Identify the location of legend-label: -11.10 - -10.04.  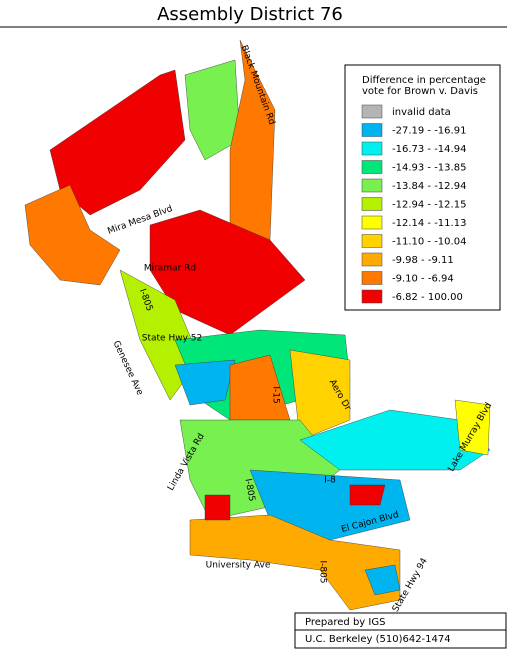
(429, 242).